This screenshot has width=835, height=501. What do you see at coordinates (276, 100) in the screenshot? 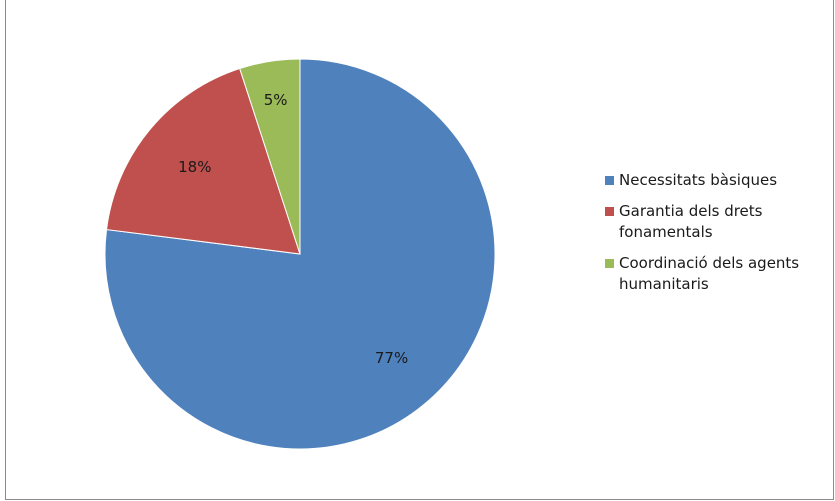
I see `slice-value-label: 5%` at bounding box center [276, 100].